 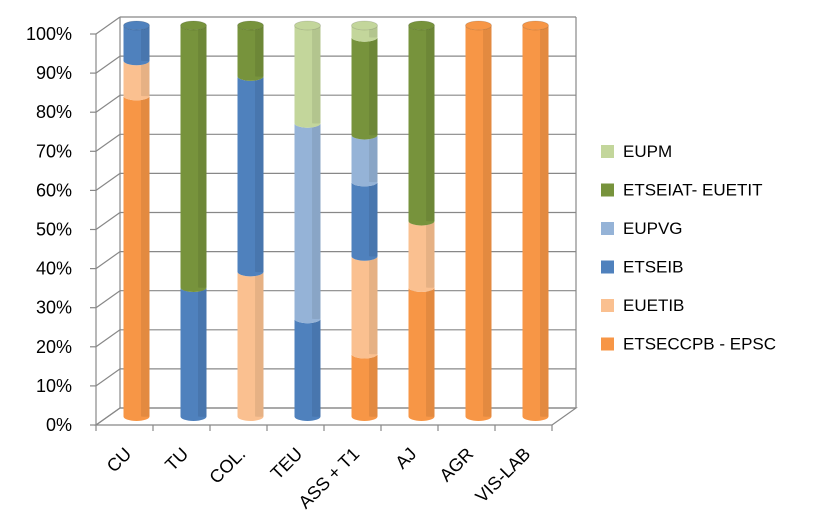 What do you see at coordinates (329, 478) in the screenshot?
I see `x-tick-label: ASS + T1` at bounding box center [329, 478].